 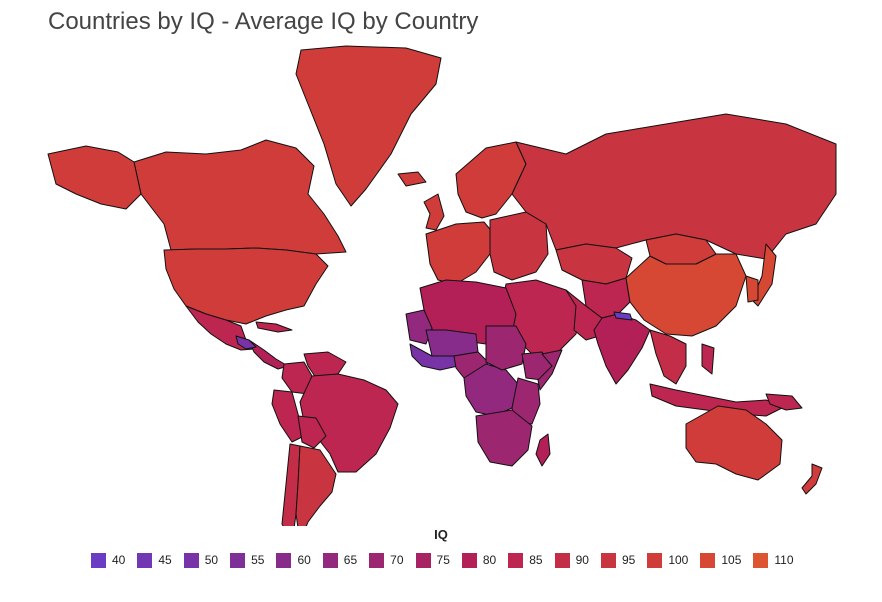 What do you see at coordinates (668, 357) in the screenshot?
I see `country-southeast-asia: Southeast Asia` at bounding box center [668, 357].